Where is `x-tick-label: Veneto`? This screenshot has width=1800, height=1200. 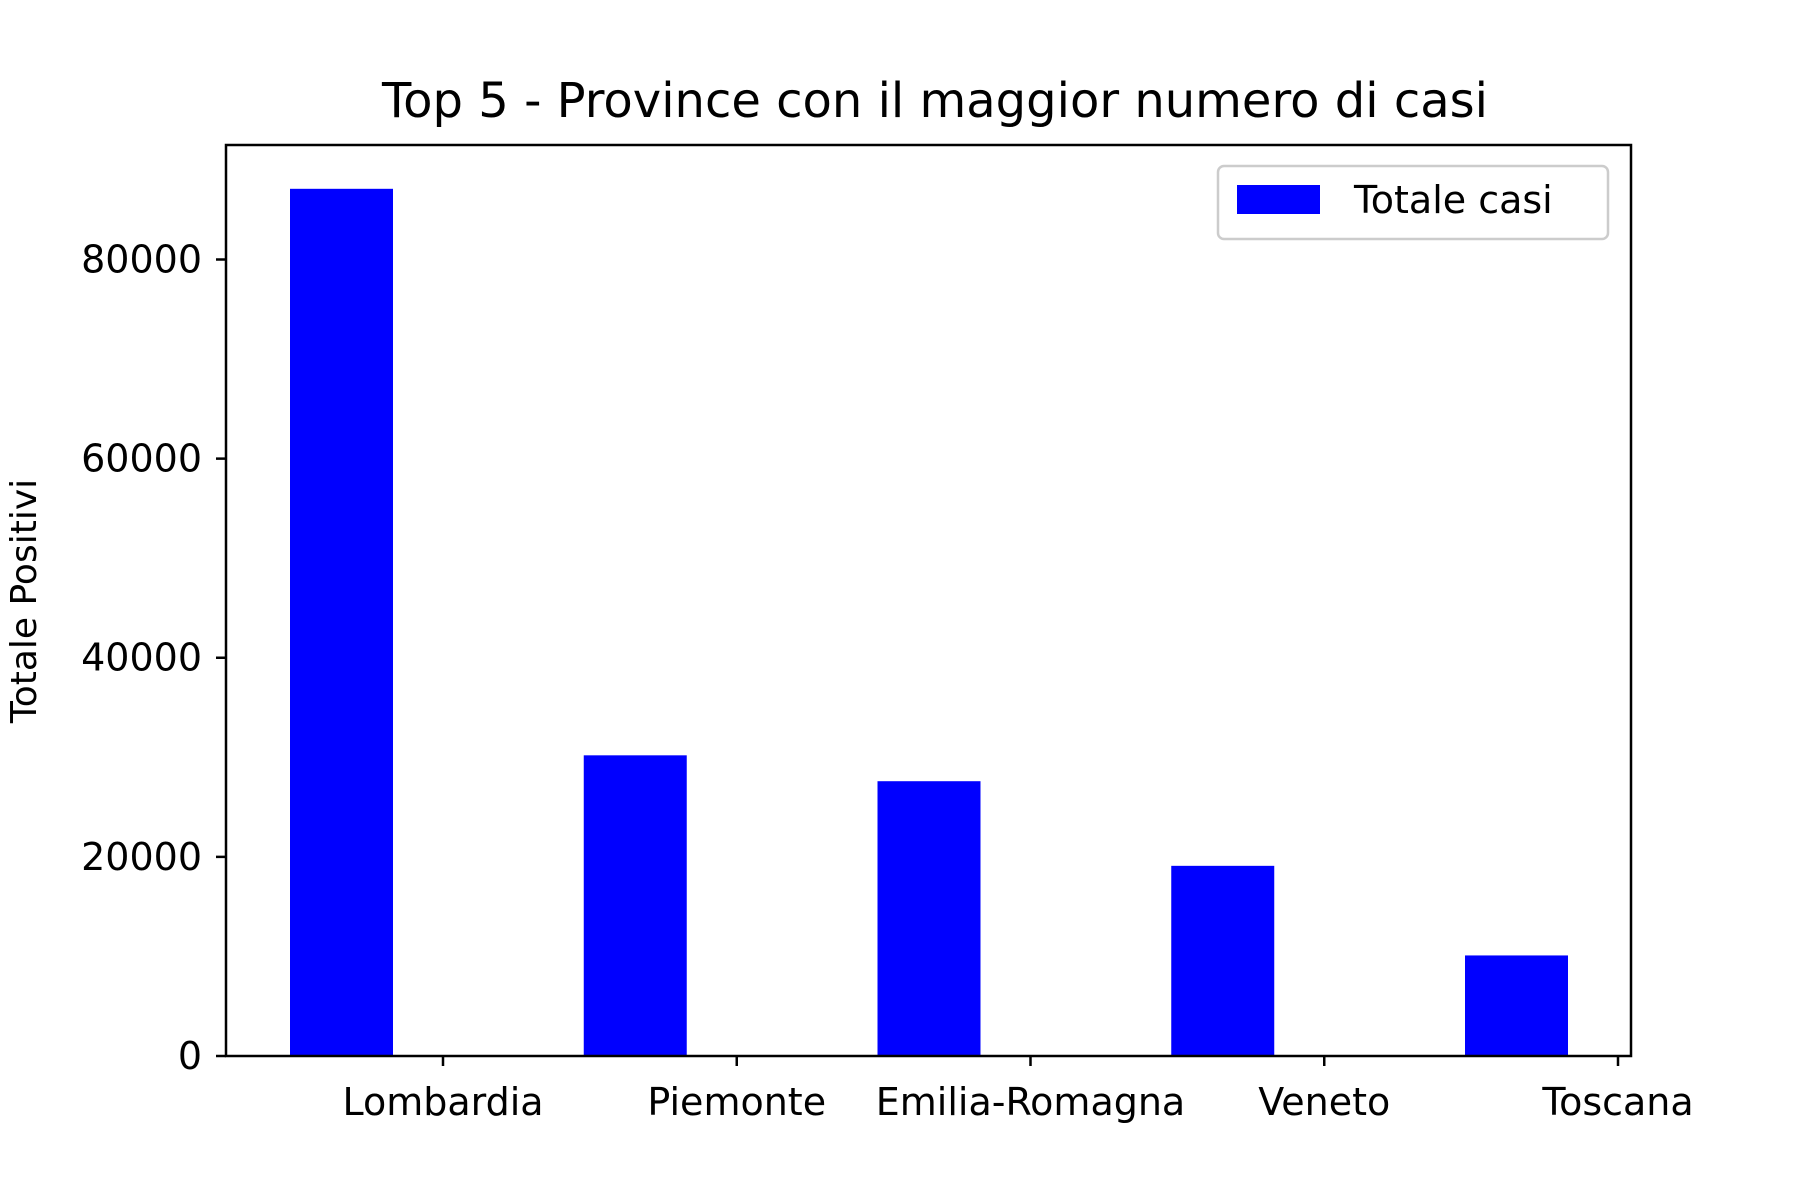 x-tick-label: Veneto is located at coordinates (1324, 1102).